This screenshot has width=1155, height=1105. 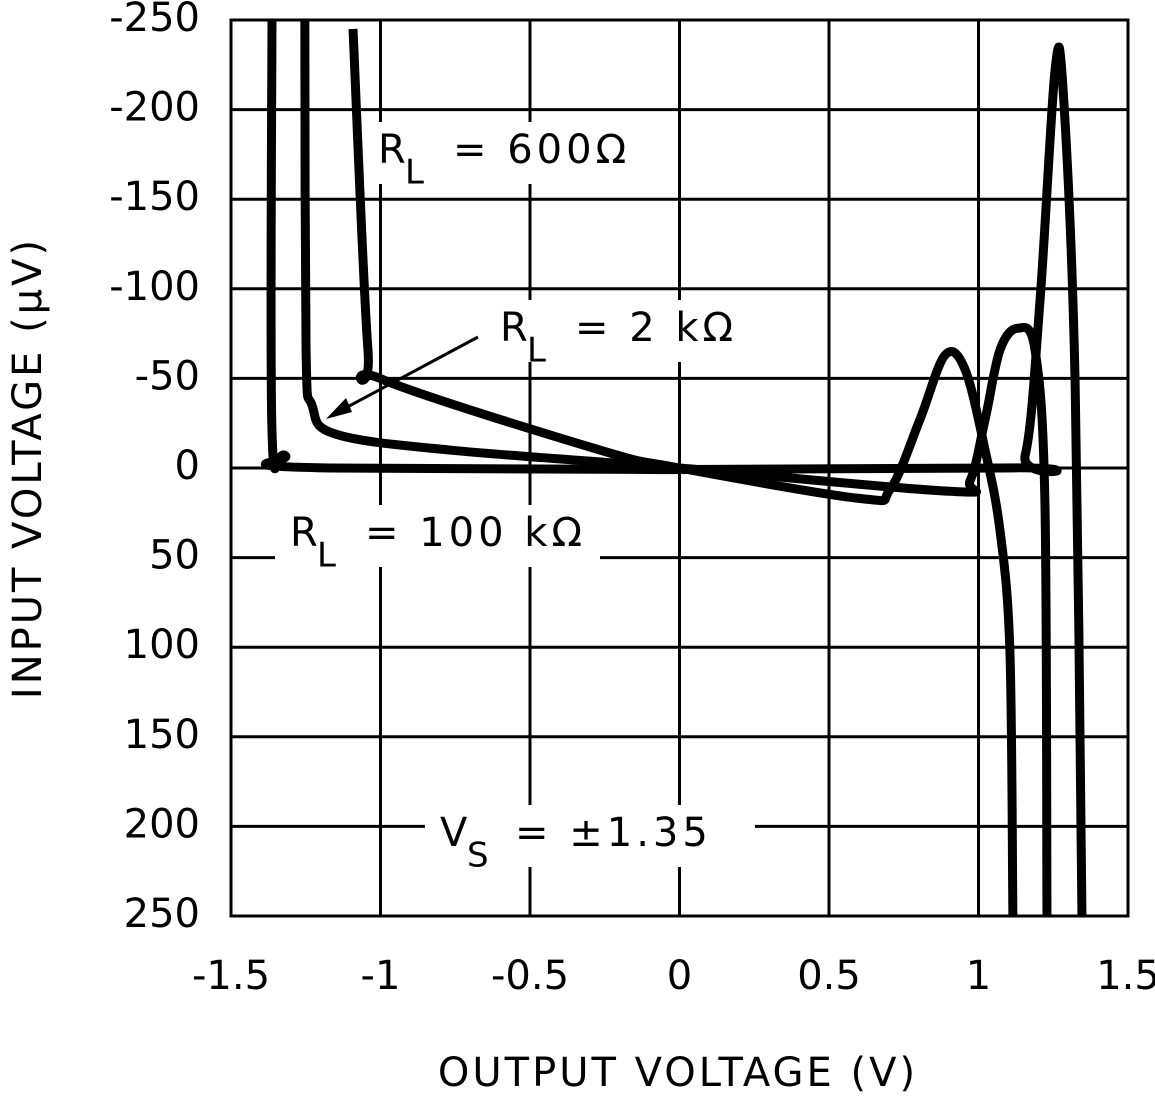 What do you see at coordinates (679, 976) in the screenshot?
I see `x-tick-label: 0` at bounding box center [679, 976].